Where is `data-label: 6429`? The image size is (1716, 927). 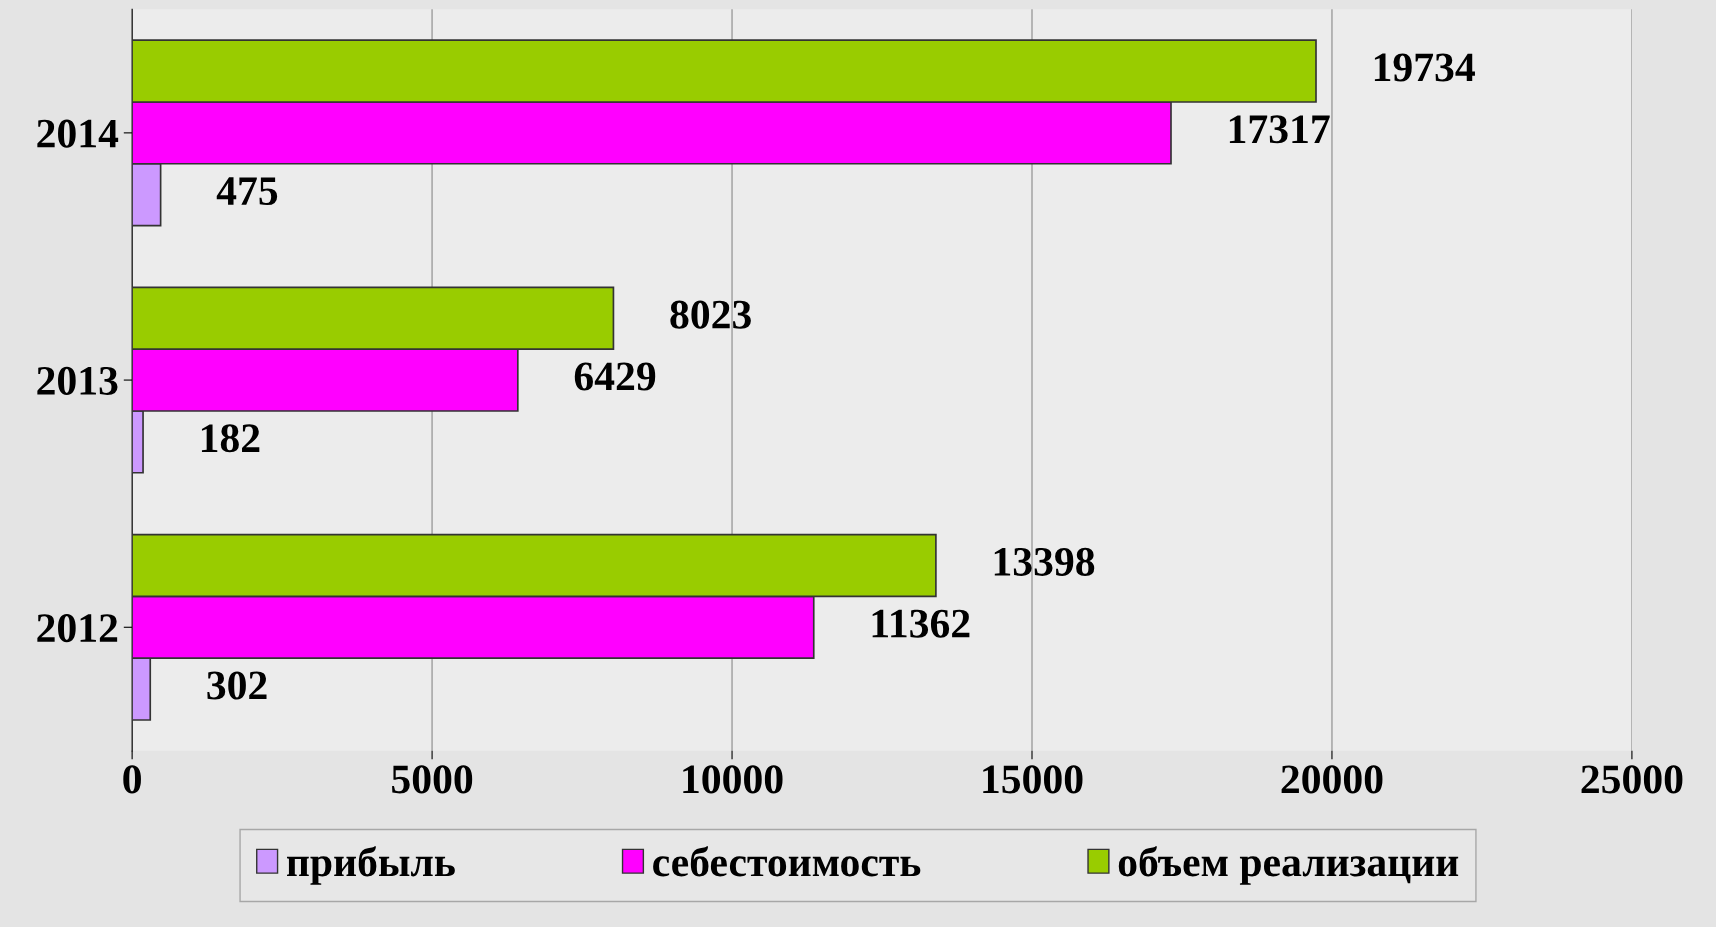
data-label: 6429 is located at coordinates (615, 376).